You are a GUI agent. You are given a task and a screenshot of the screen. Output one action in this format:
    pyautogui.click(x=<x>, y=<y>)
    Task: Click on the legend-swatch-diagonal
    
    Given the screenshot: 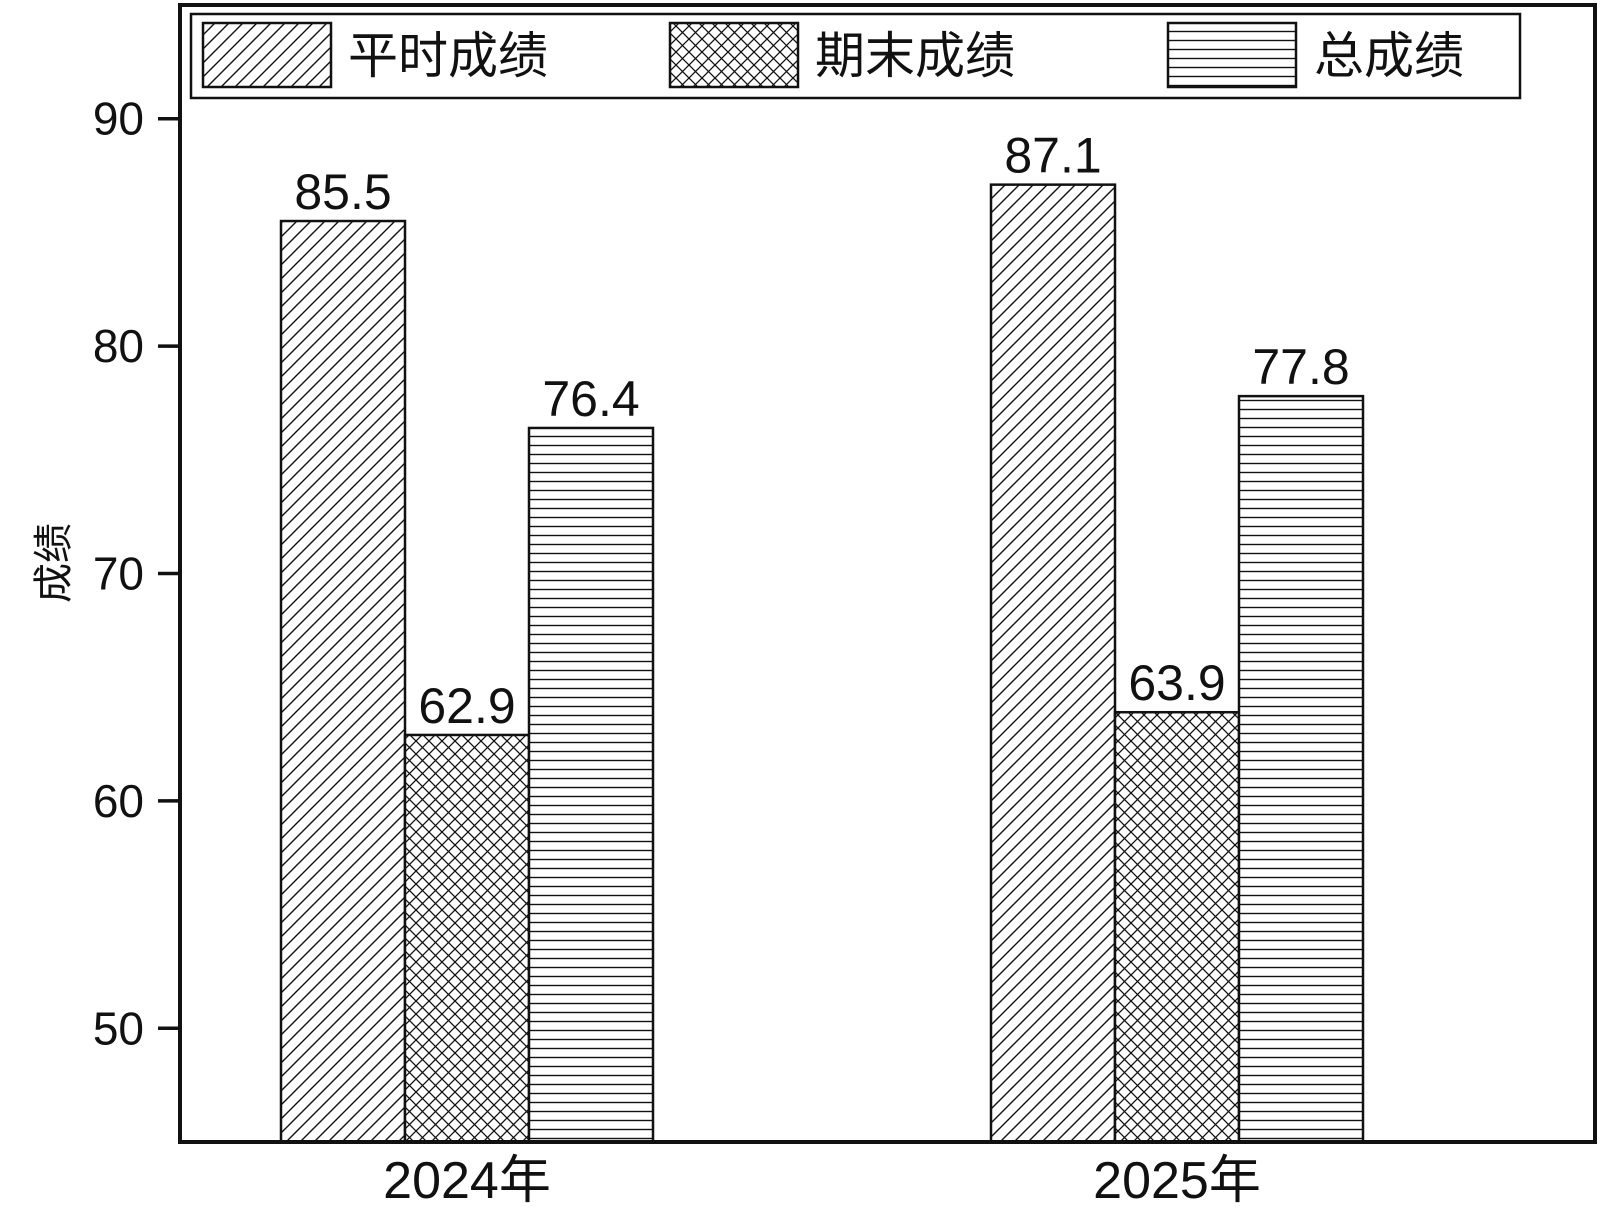 What is the action you would take?
    pyautogui.click(x=267, y=55)
    